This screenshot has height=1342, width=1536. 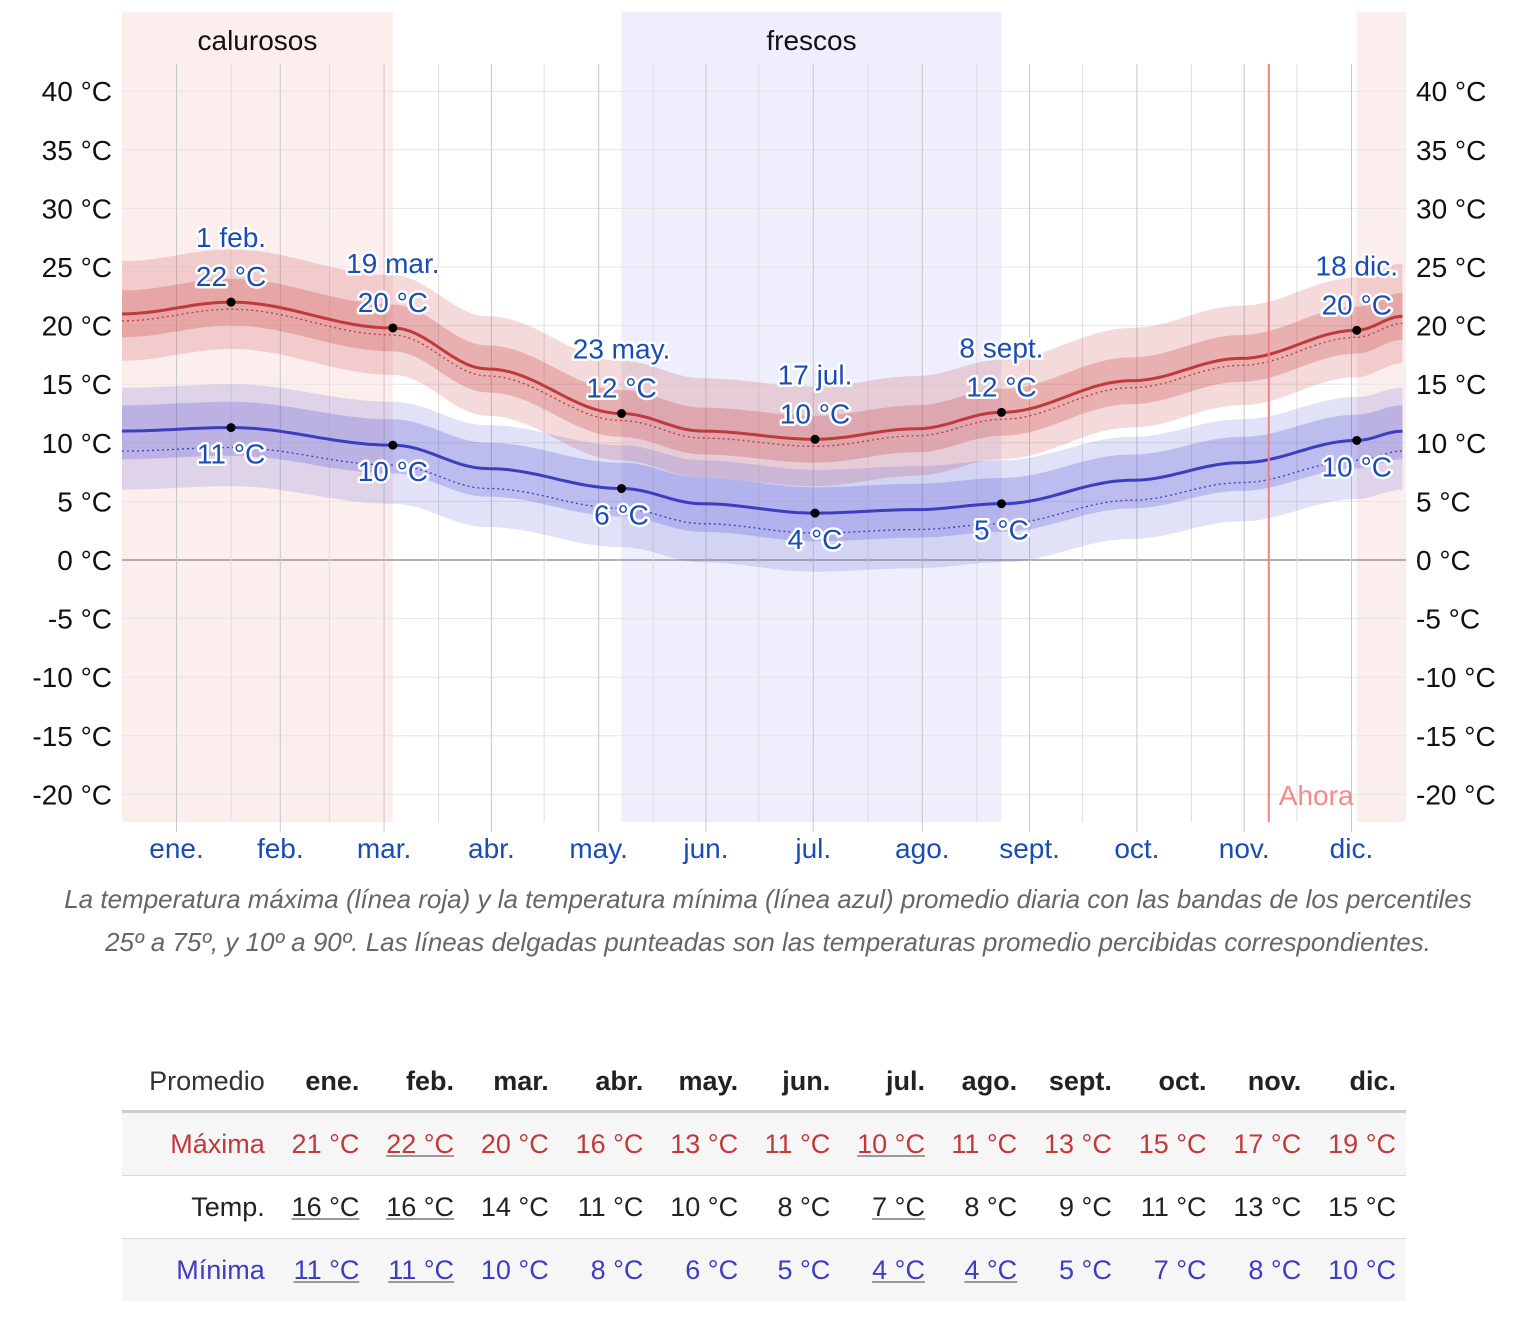 What do you see at coordinates (511, 1207) in the screenshot?
I see `table-cell: 14 °C` at bounding box center [511, 1207].